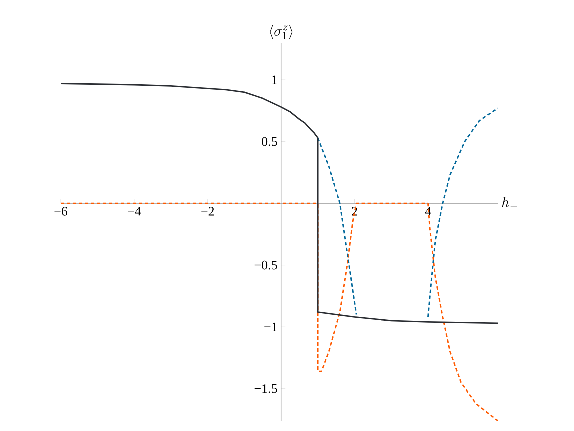 The width and height of the screenshot is (574, 431). Describe the element at coordinates (266, 389) in the screenshot. I see `y-tick-label: −1.5` at that location.